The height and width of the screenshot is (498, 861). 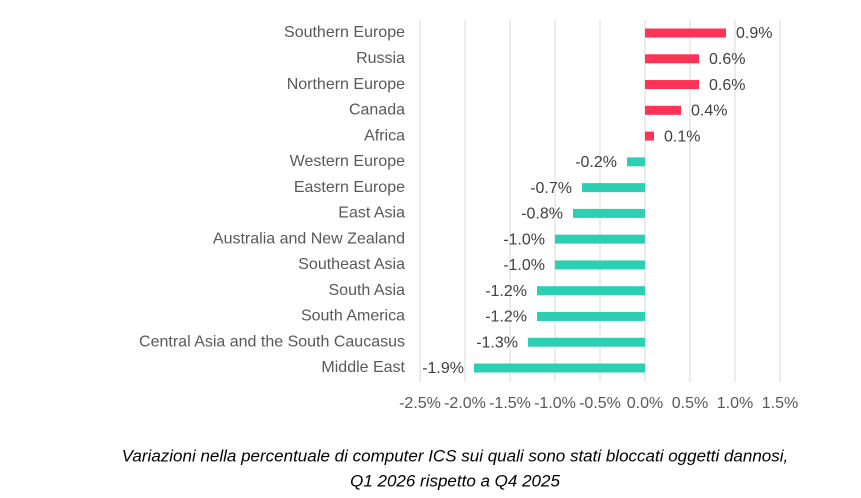 I want to click on x-tick-label: 0.5%, so click(x=690, y=403).